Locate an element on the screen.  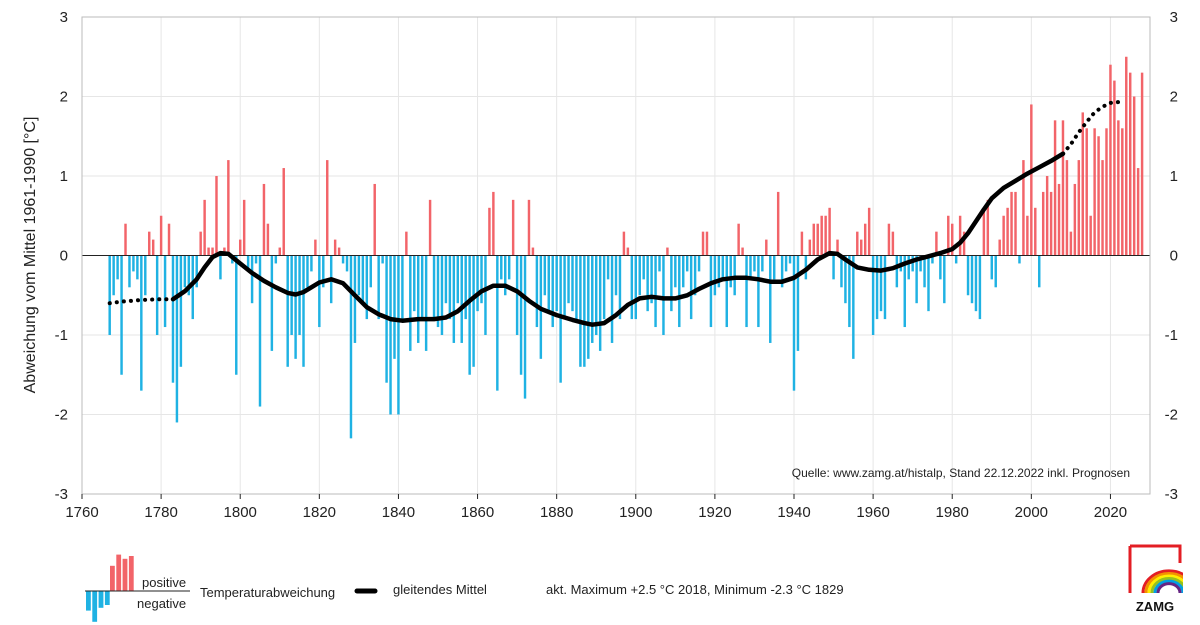
moving-average-dotted is located at coordinates (1091, 128).